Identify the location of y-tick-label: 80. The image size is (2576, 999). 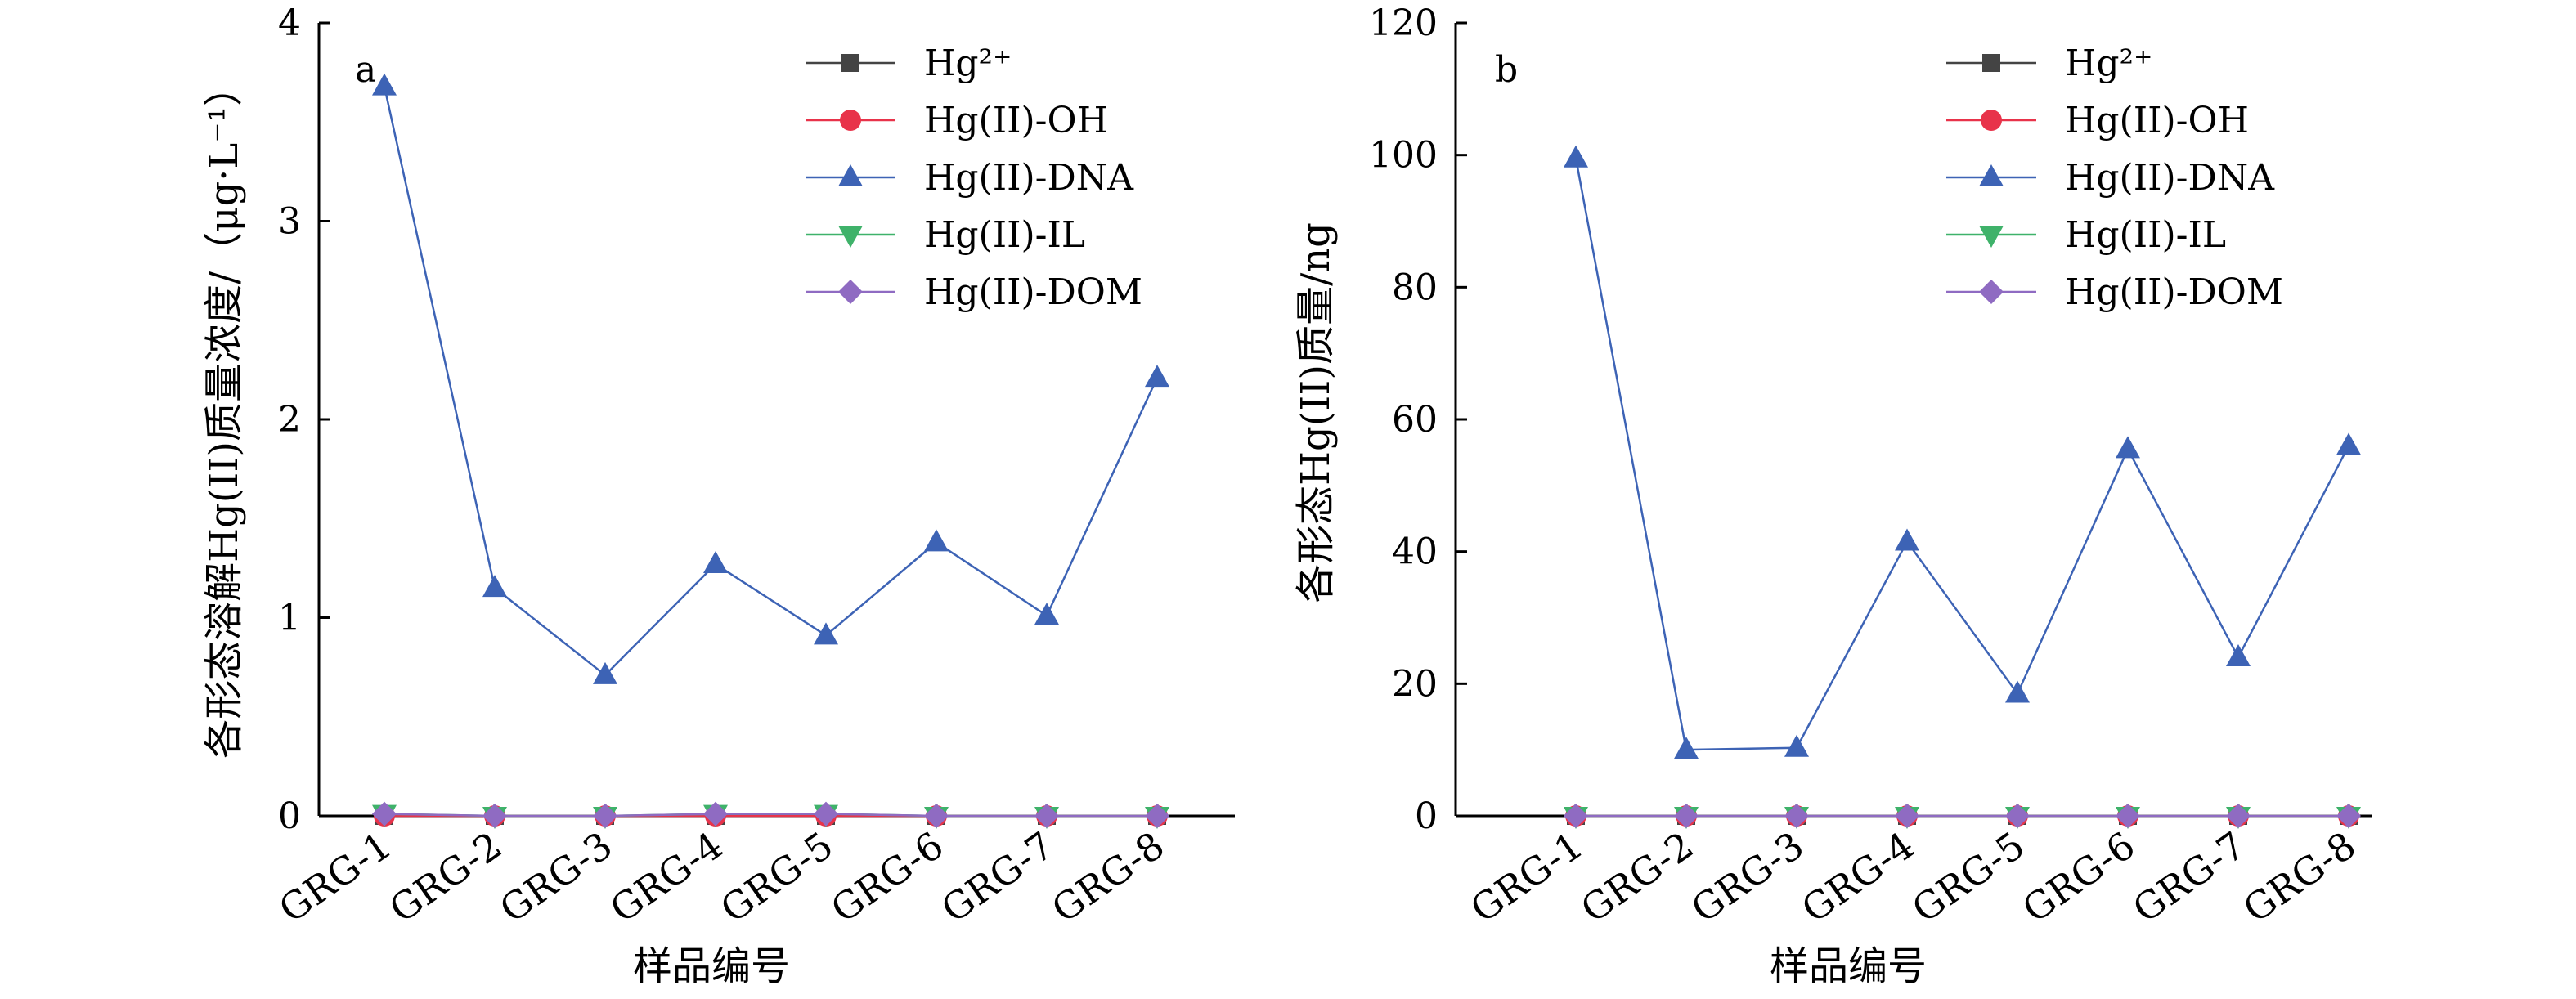
(1415, 287).